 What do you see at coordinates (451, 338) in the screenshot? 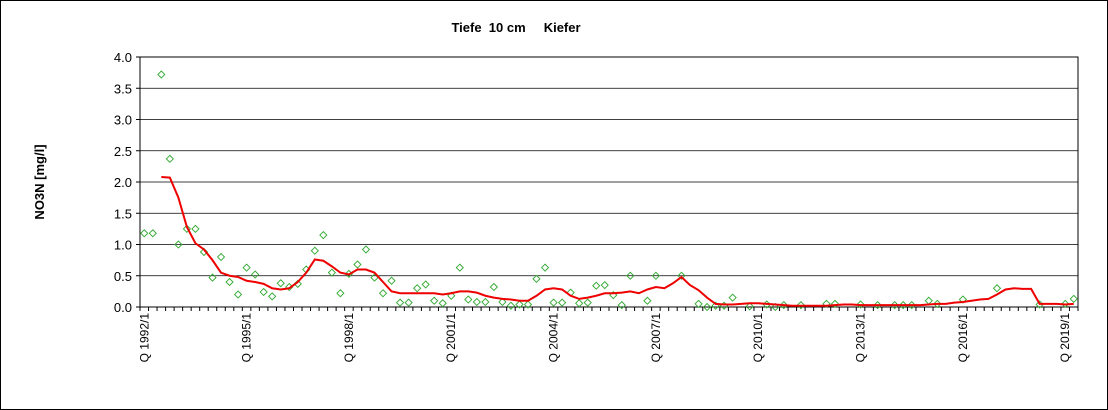
I see `x-tick-label: Q 2001/1` at bounding box center [451, 338].